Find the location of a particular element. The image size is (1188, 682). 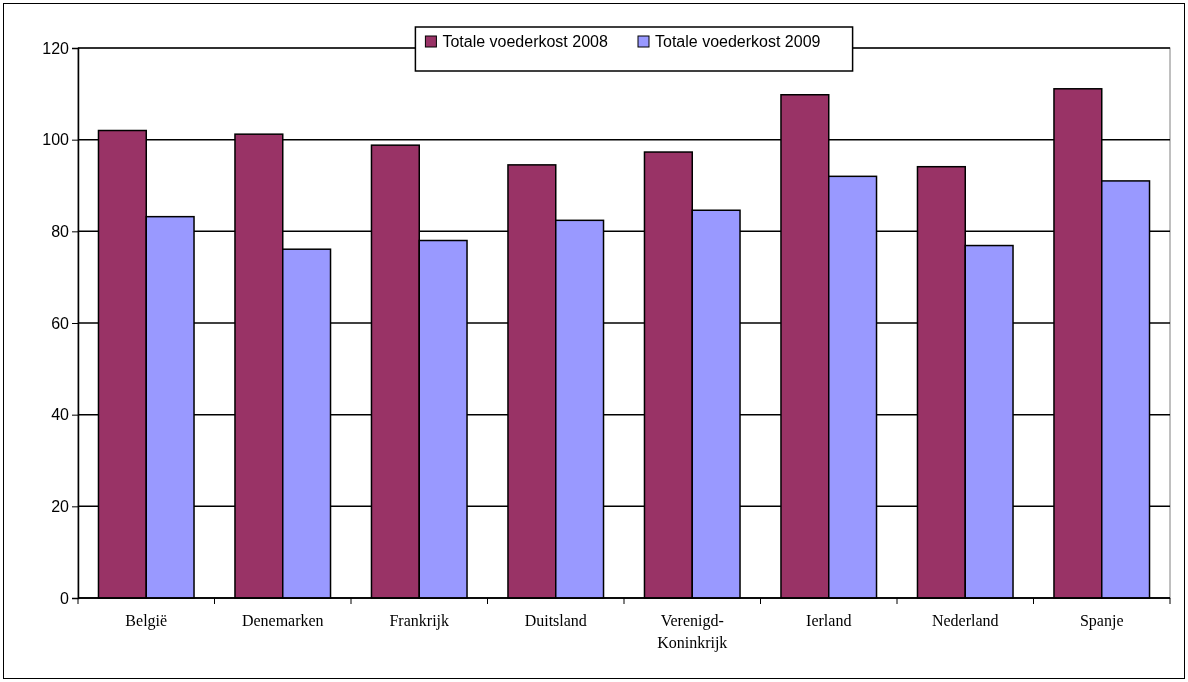

y-tick-label: 40 is located at coordinates (60, 415).